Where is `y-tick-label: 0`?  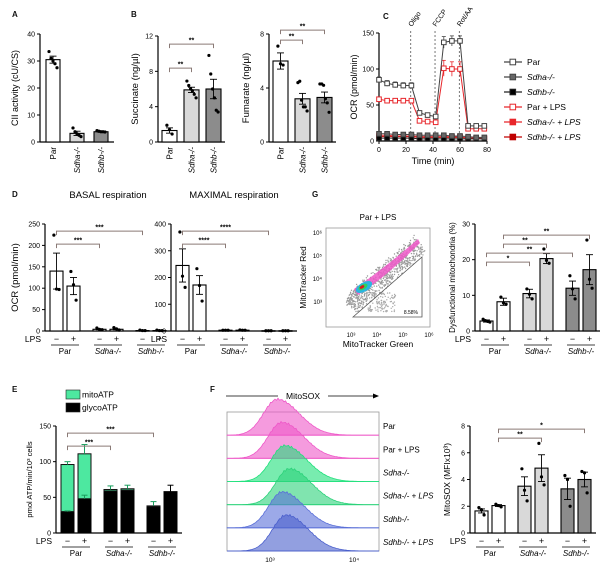 y-tick-label: 0 is located at coordinates (33, 143).